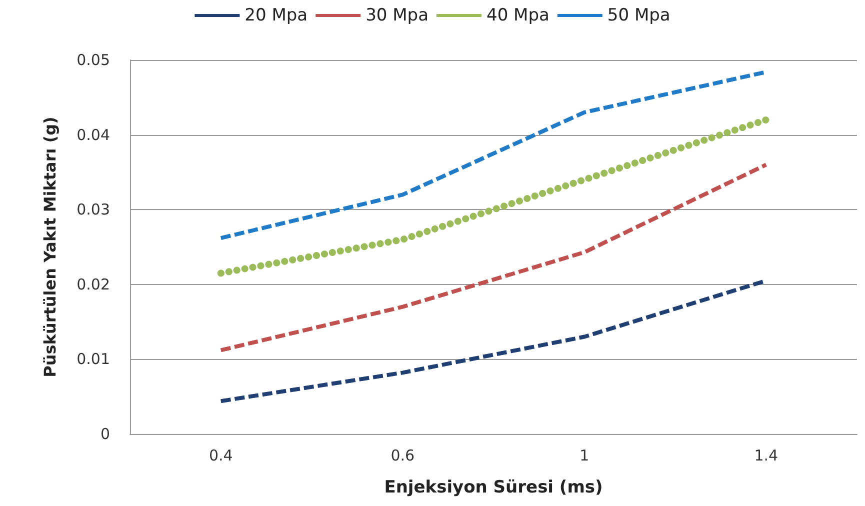 Image resolution: width=865 pixels, height=506 pixels. Describe the element at coordinates (93, 284) in the screenshot. I see `y-tick-label: 0.02` at that location.